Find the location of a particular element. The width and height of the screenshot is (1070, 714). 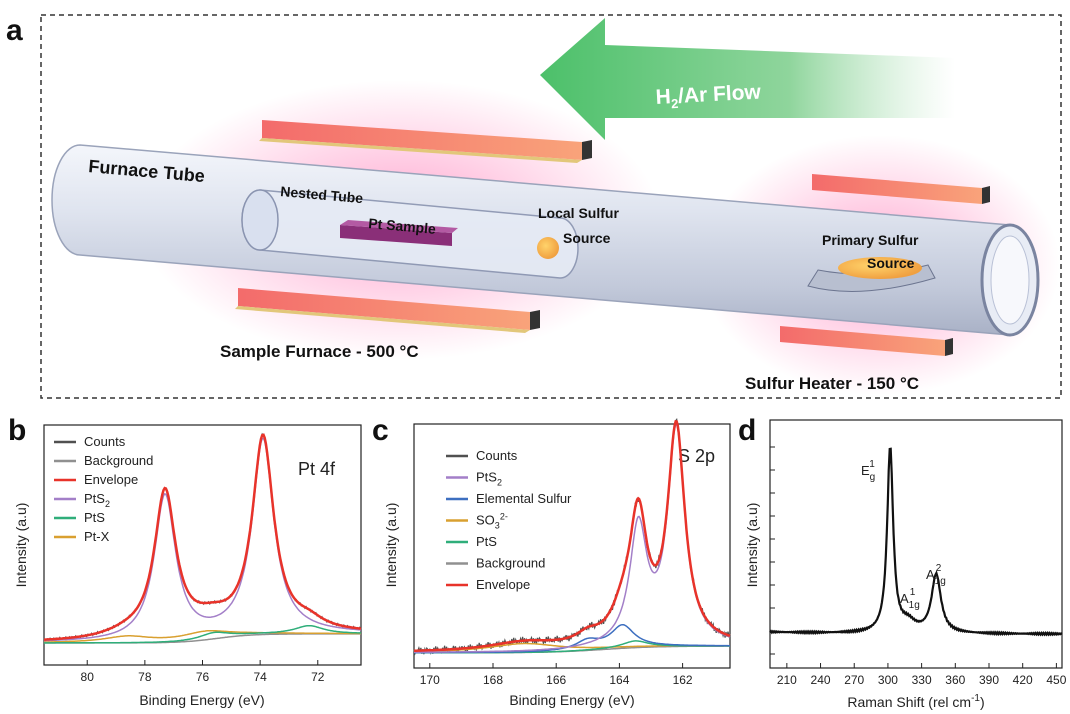

xtick-label: 78 is located at coordinates (145, 677).